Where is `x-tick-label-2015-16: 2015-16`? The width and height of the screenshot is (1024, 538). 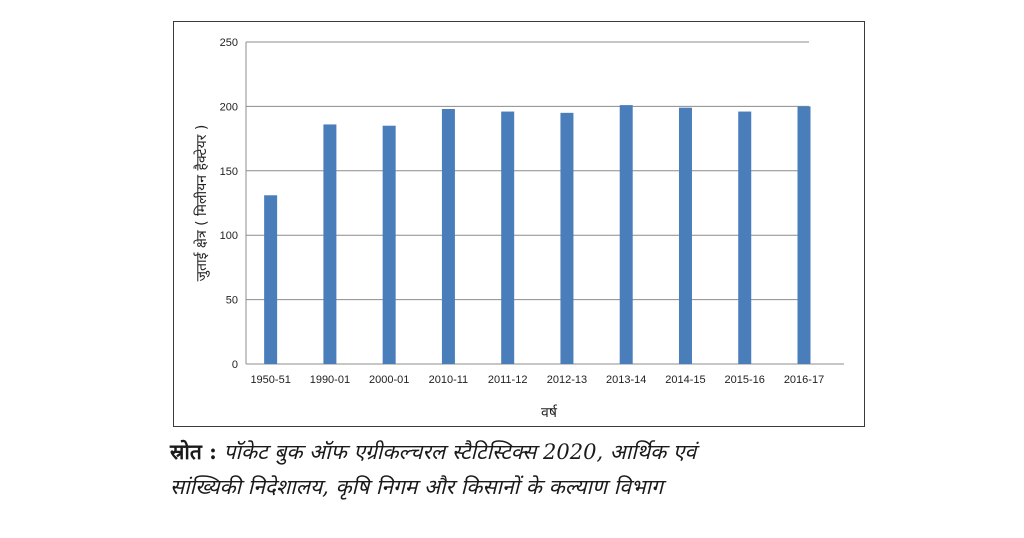
x-tick-label-2015-16: 2015-16 is located at coordinates (745, 380).